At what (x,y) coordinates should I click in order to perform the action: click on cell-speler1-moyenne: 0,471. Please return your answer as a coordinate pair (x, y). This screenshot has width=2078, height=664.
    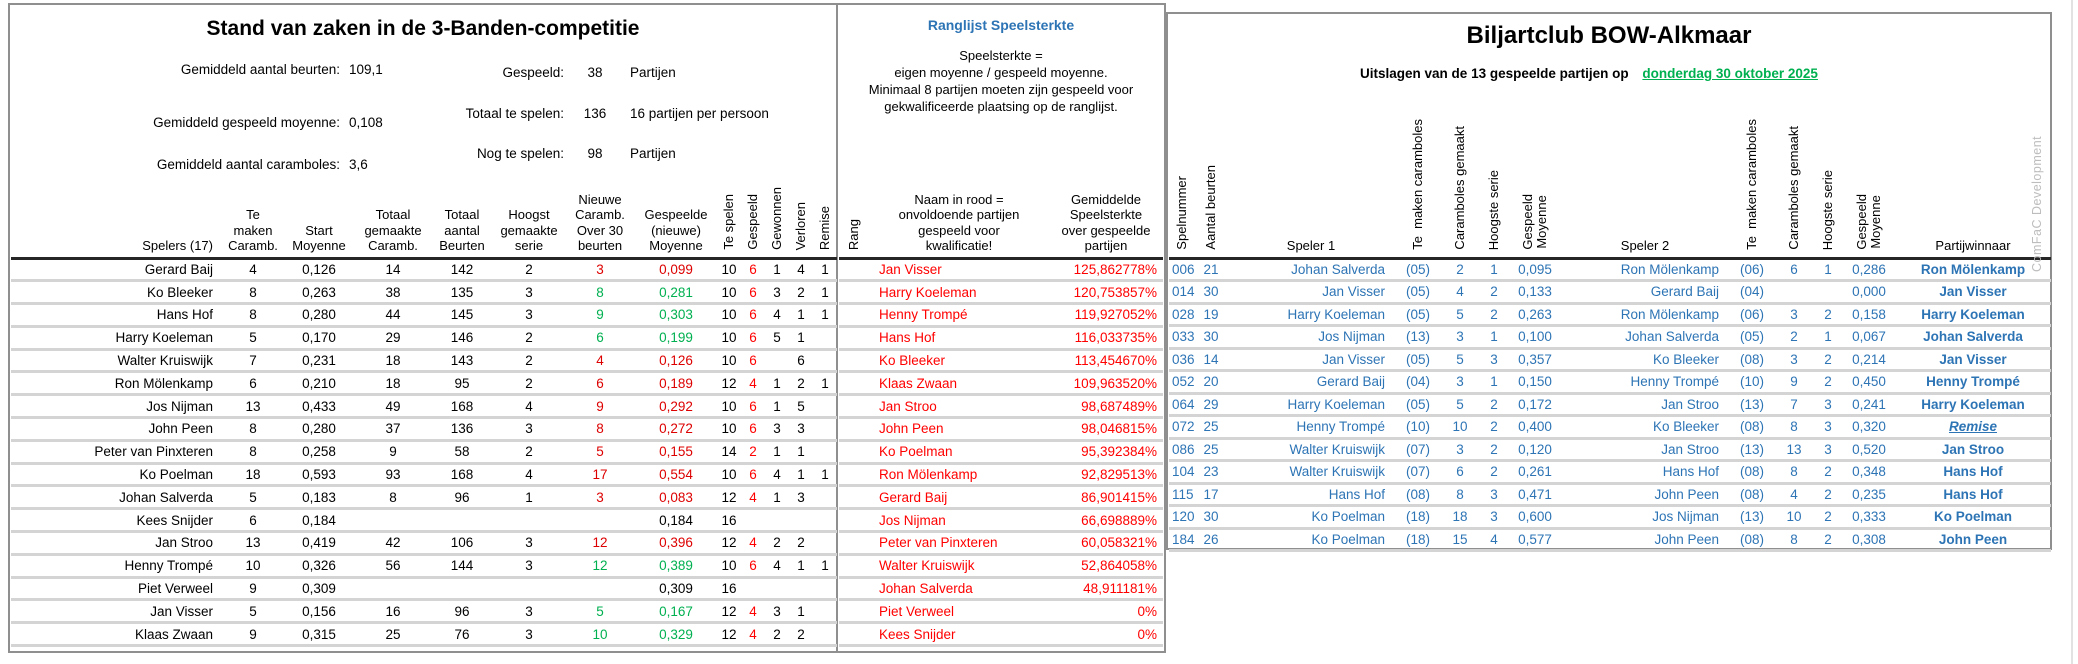
    Looking at the image, I should click on (1535, 495).